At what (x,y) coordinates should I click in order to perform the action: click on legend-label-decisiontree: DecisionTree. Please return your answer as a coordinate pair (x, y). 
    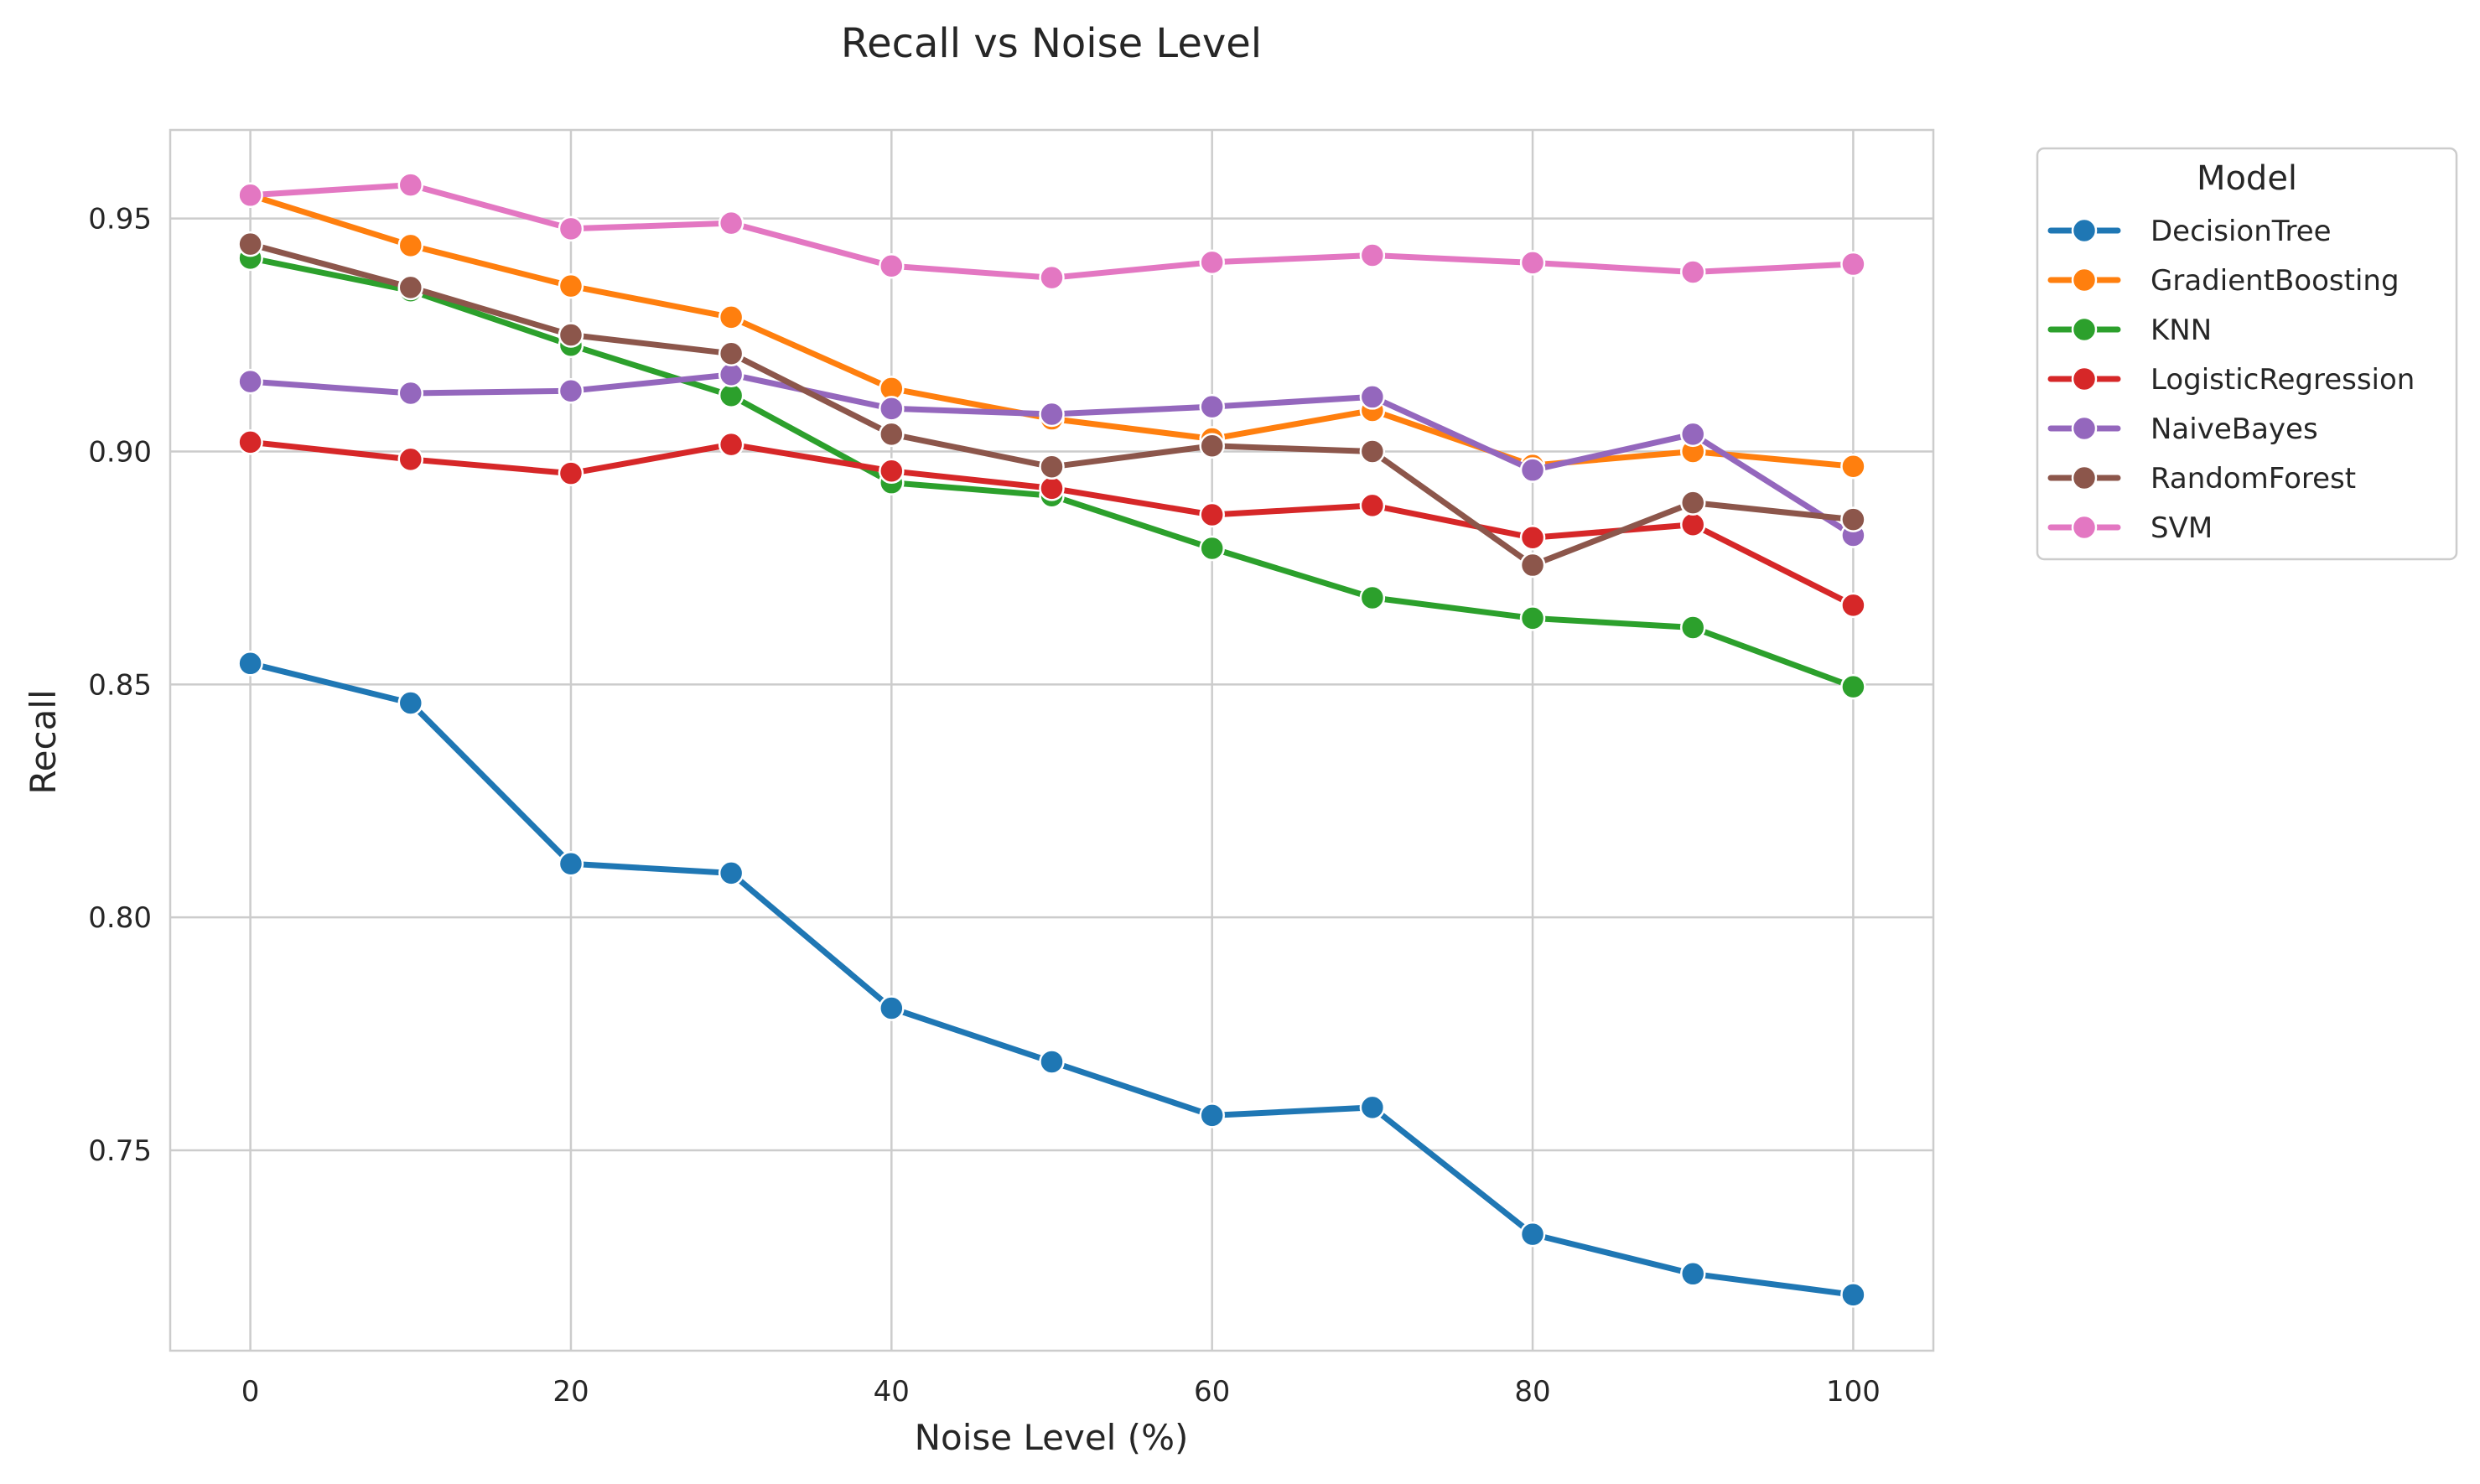
    Looking at the image, I should click on (2241, 231).